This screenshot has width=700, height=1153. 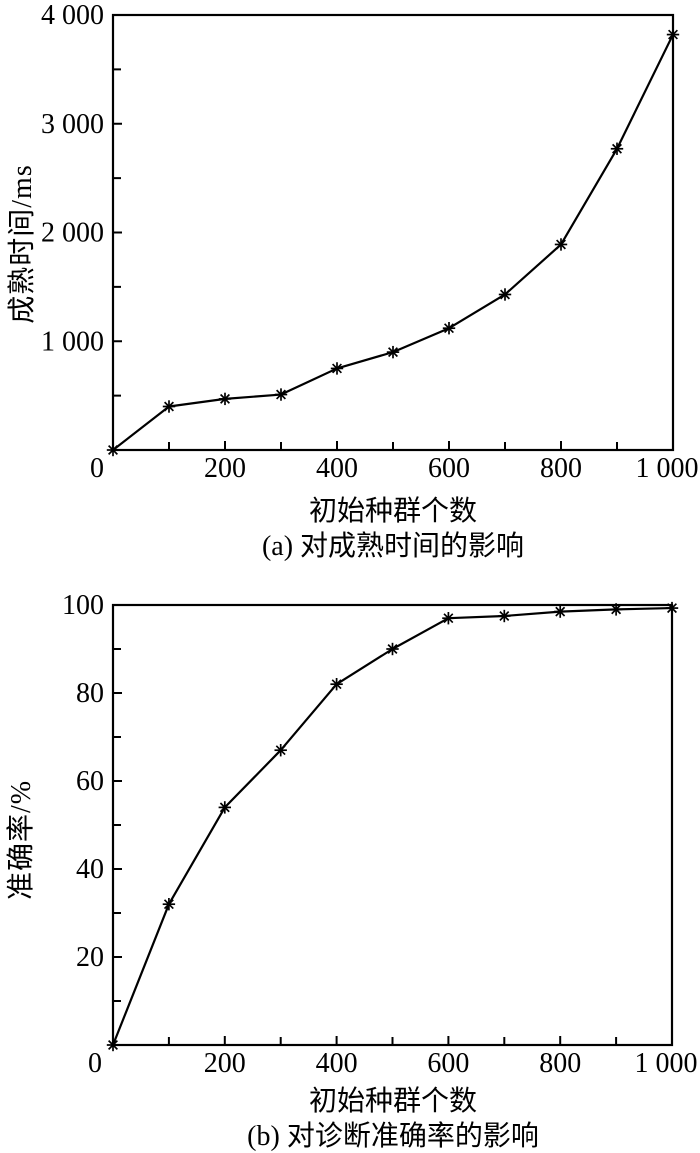 I want to click on svg-text: 60, so click(x=90, y=781).